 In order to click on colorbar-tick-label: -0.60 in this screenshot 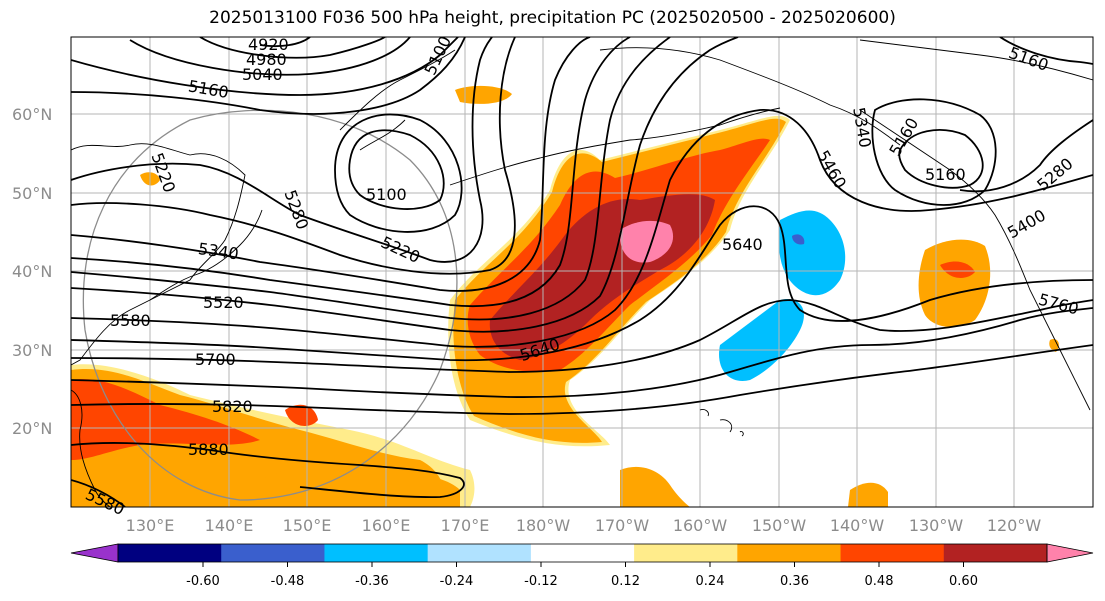, I will do `click(203, 581)`.